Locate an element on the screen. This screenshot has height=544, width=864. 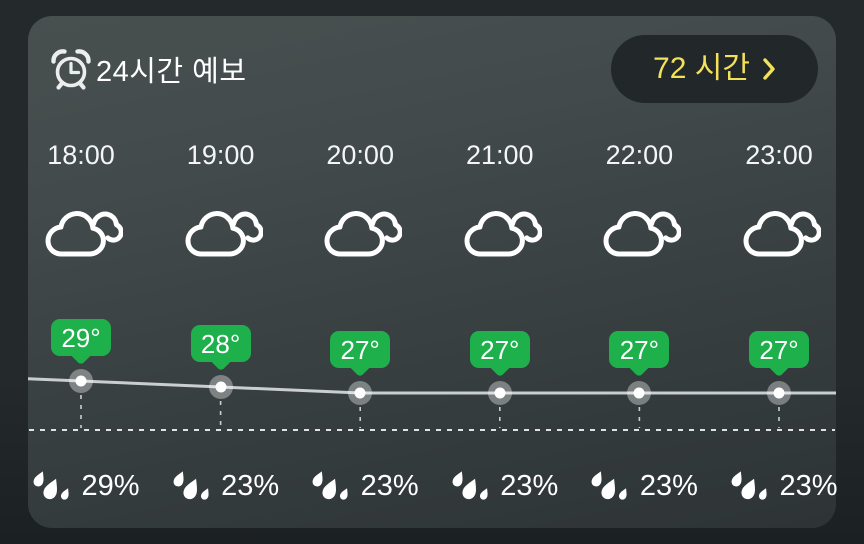
alarm-clock-icon is located at coordinates (71, 69).